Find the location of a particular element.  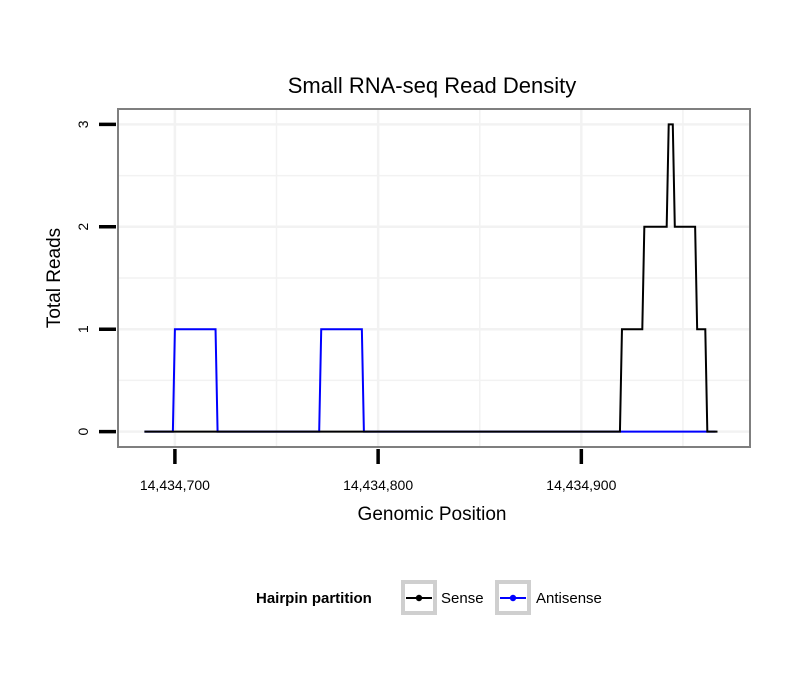

y-tick-label: 2 is located at coordinates (83, 227).